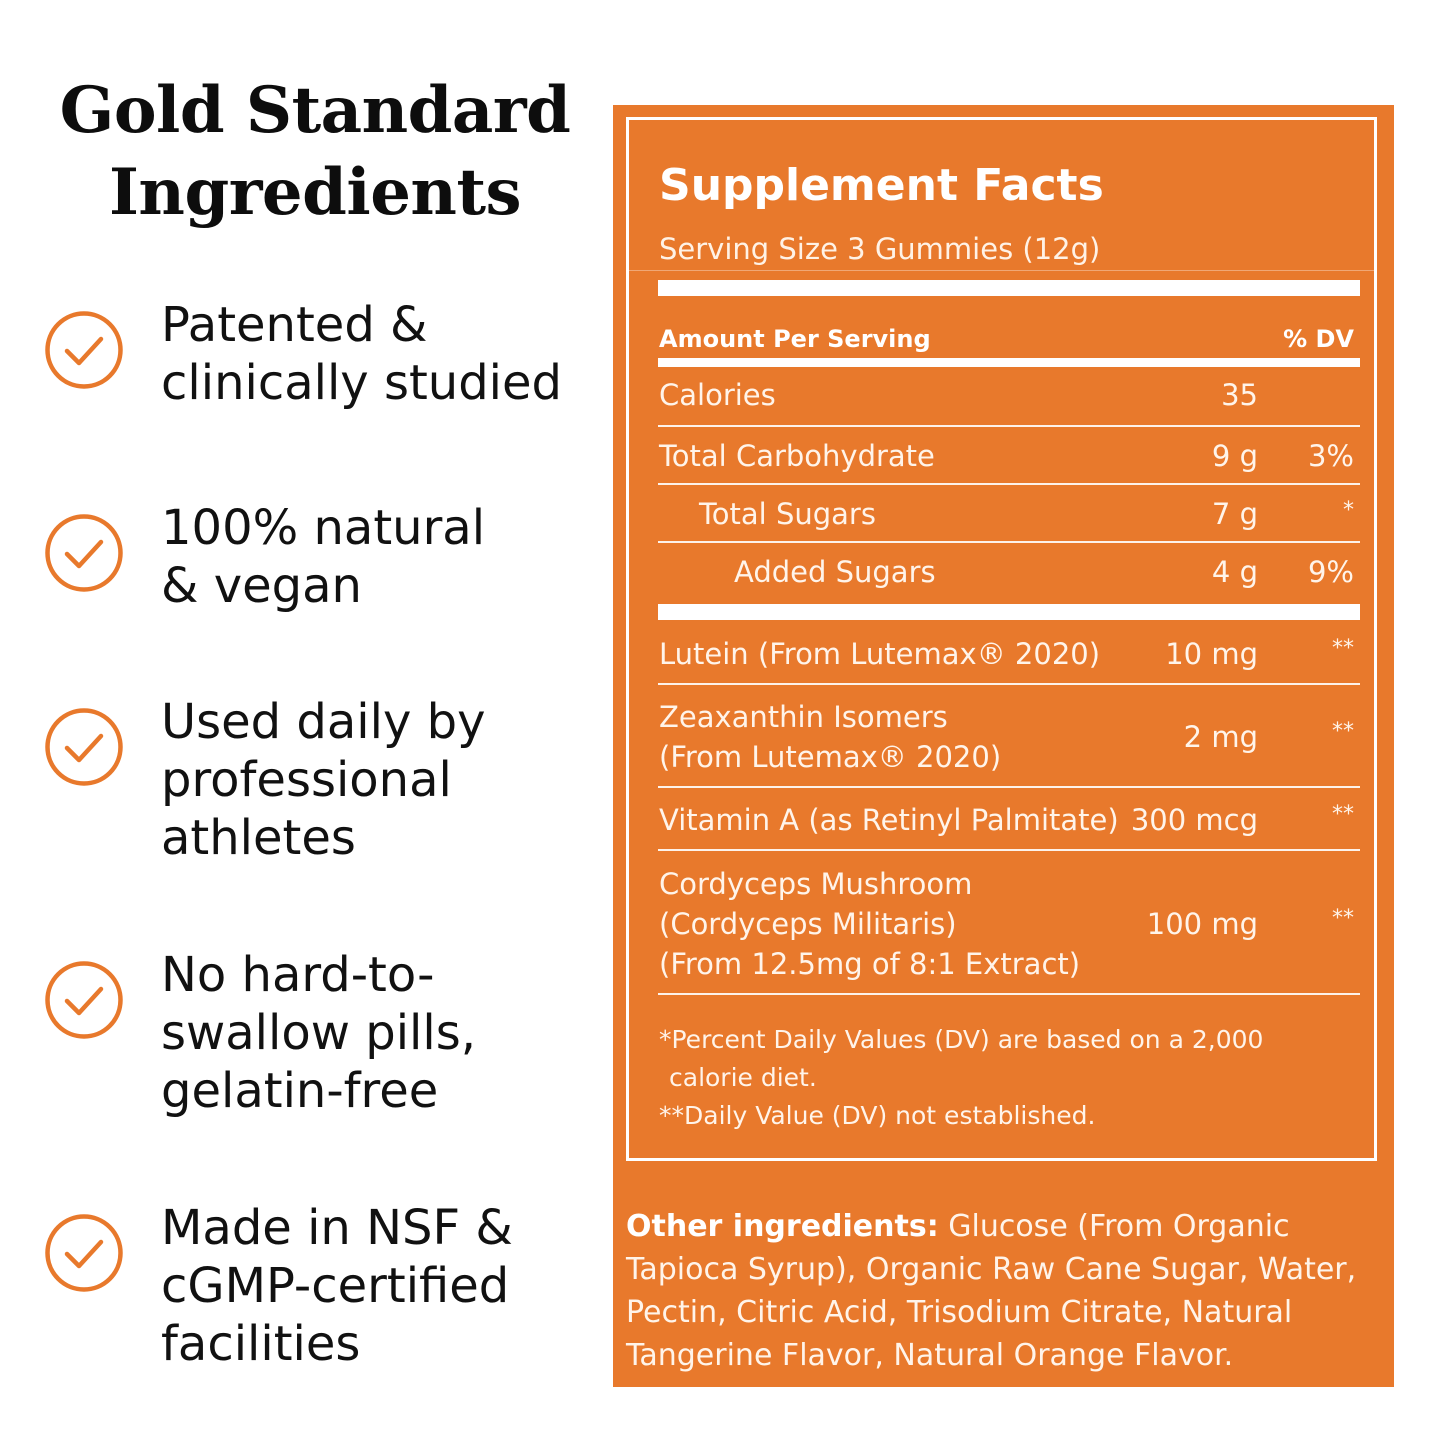 This screenshot has height=1445, width=1445. What do you see at coordinates (323, 528) in the screenshot?
I see `feature-line: 100% natural` at bounding box center [323, 528].